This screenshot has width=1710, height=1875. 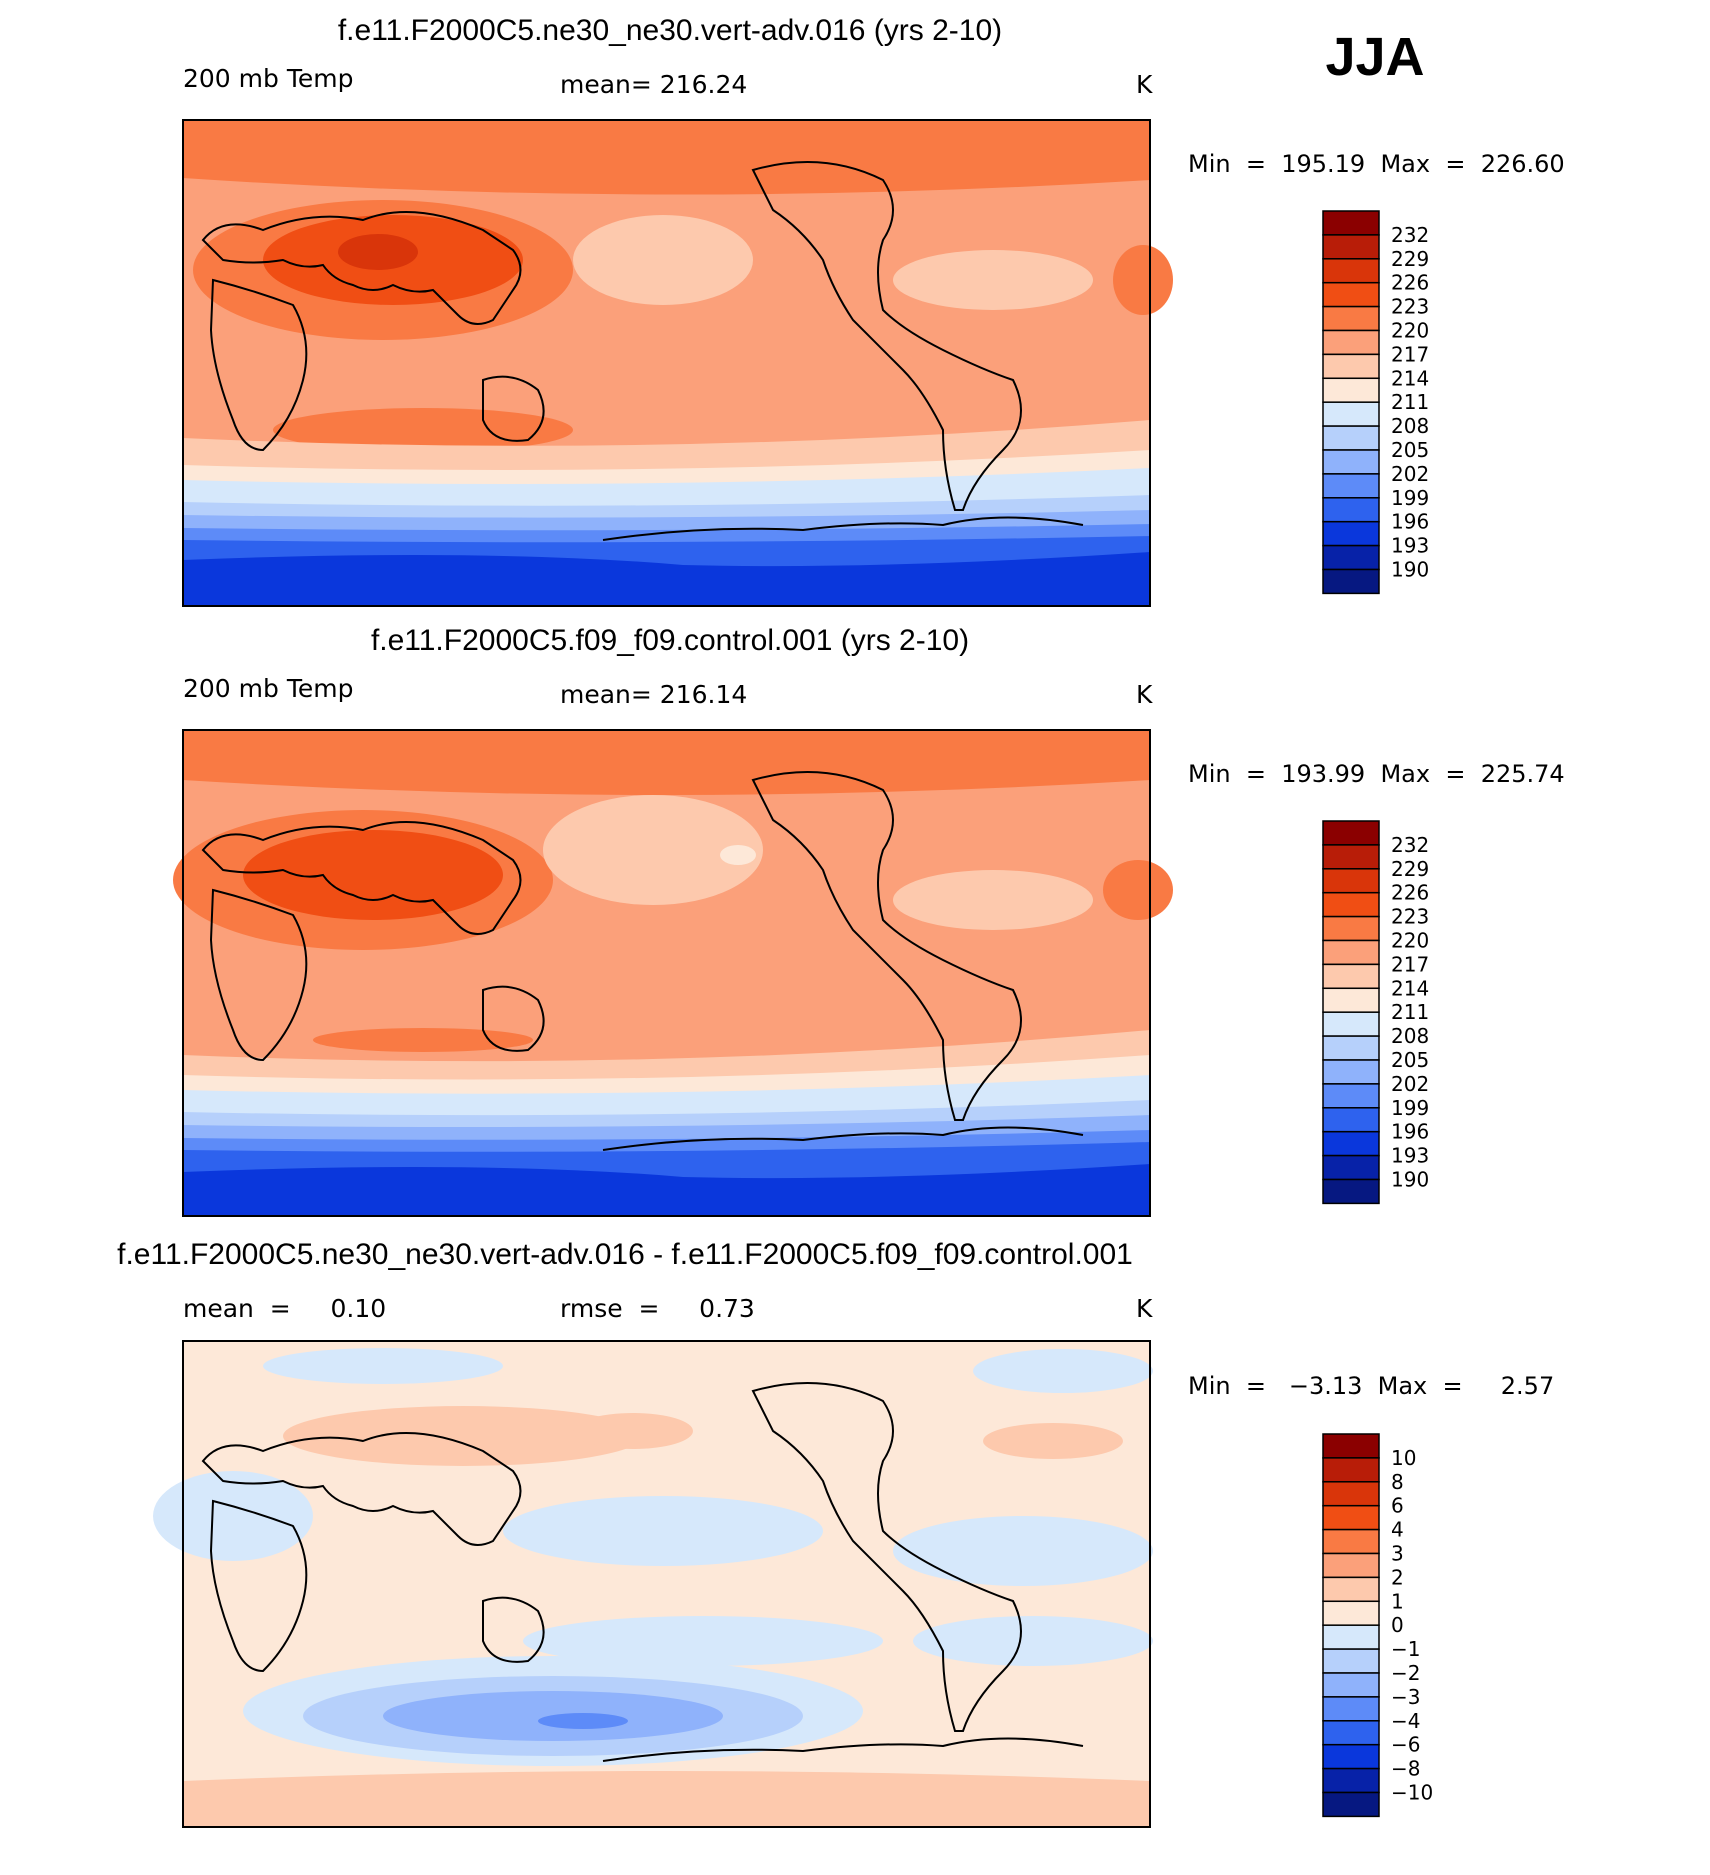 I want to click on color-bar-tick-label: −4, so click(x=1405, y=1721).